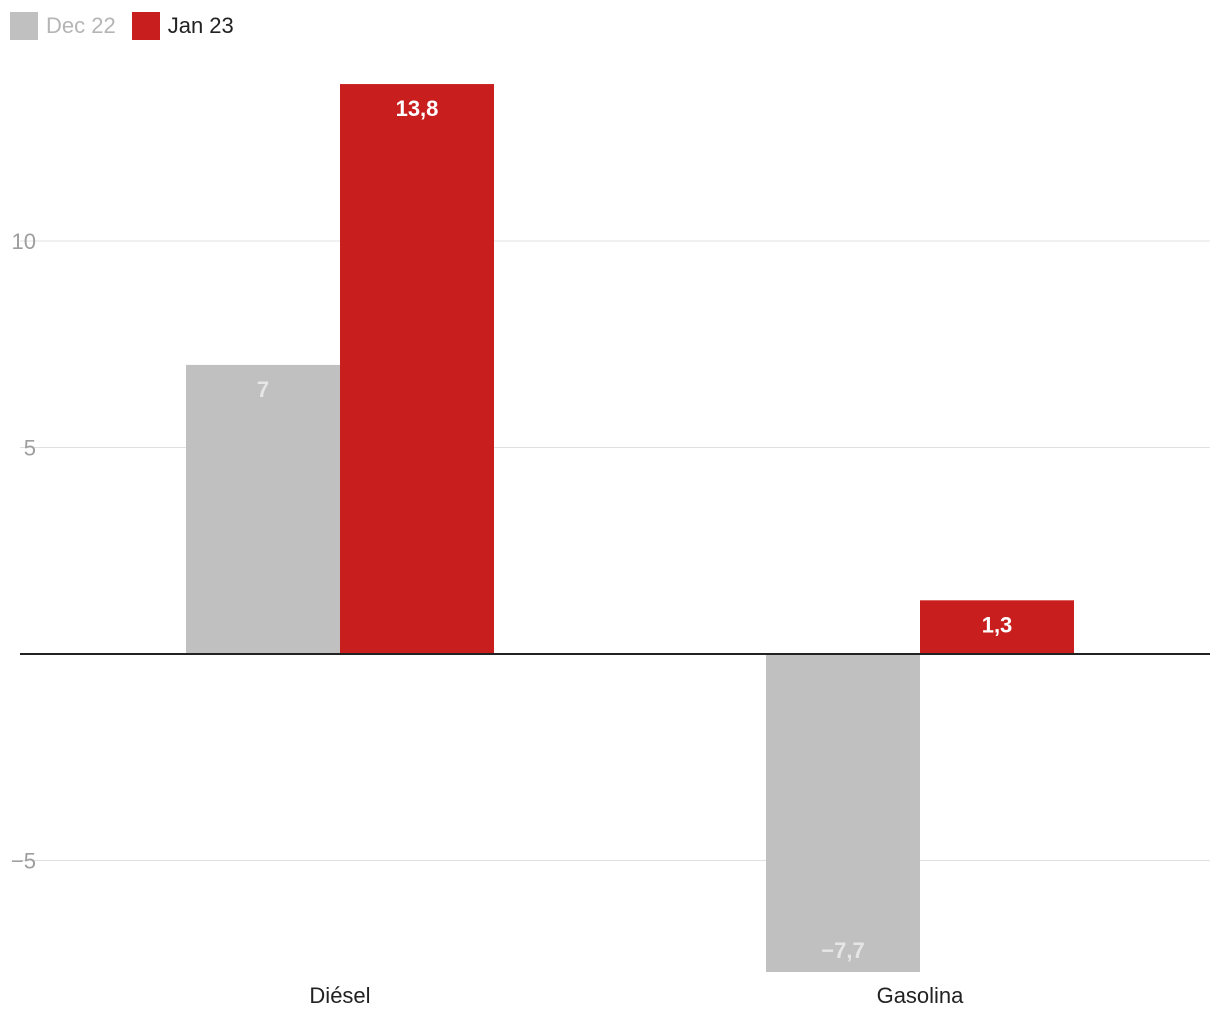 The image size is (1220, 1020). Describe the element at coordinates (24, 26) in the screenshot. I see `legend-swatch-dec22` at that location.